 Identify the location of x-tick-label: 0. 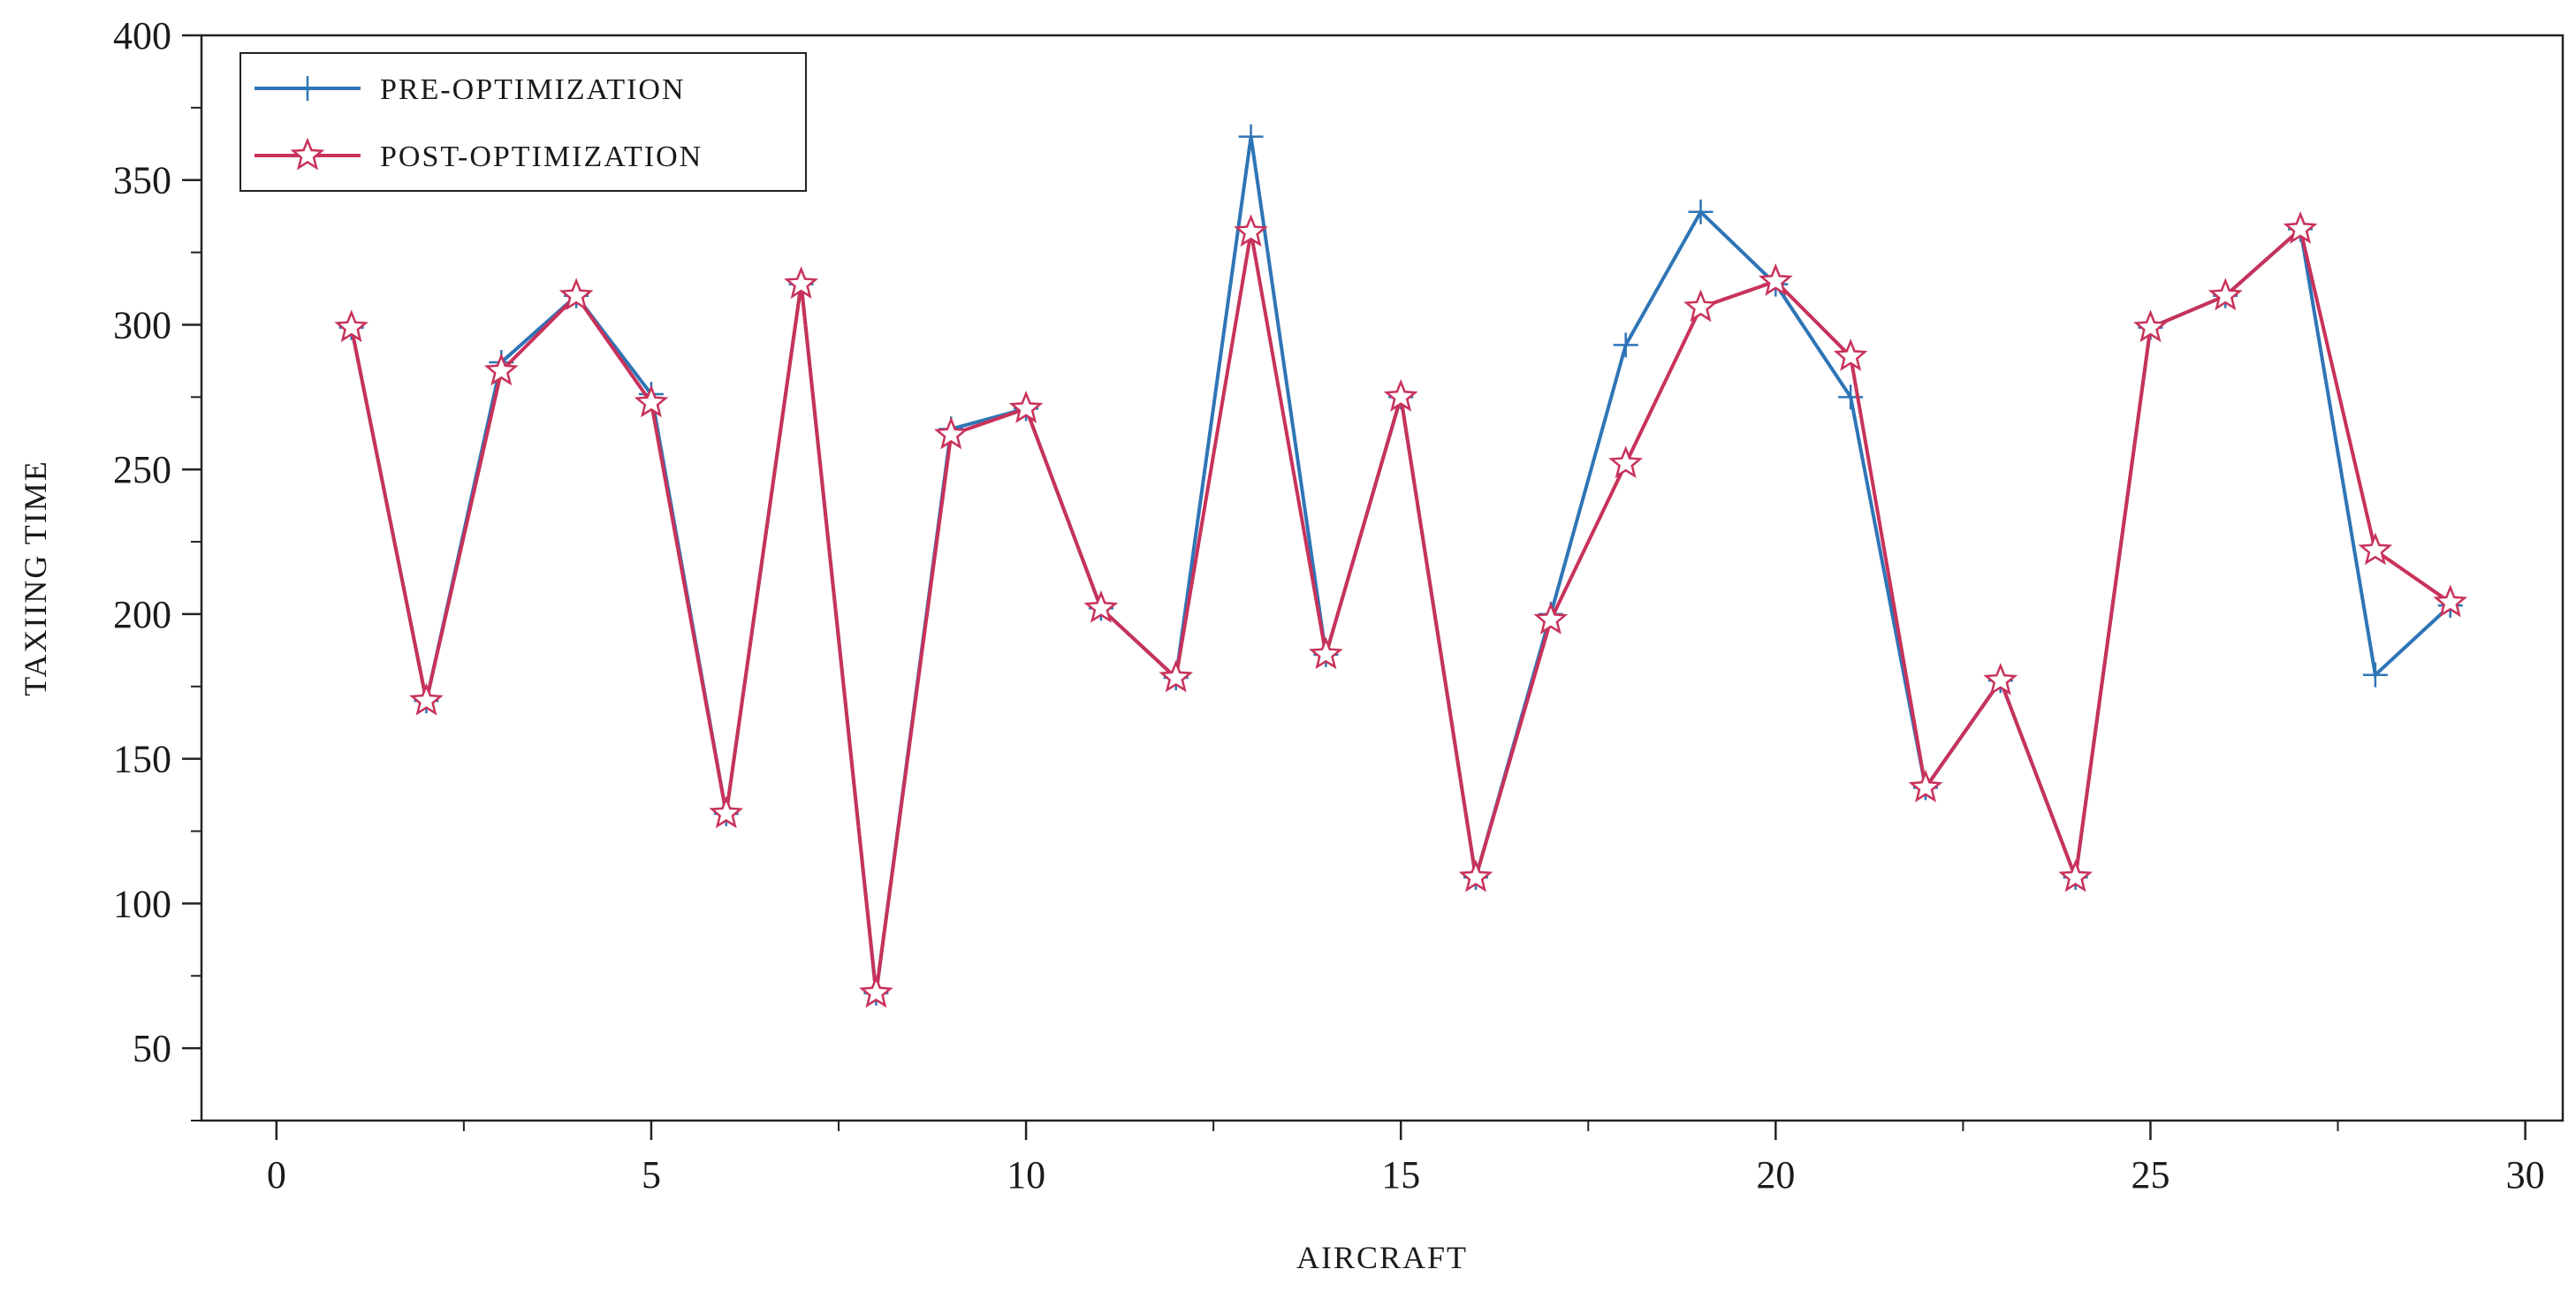
(276, 1175).